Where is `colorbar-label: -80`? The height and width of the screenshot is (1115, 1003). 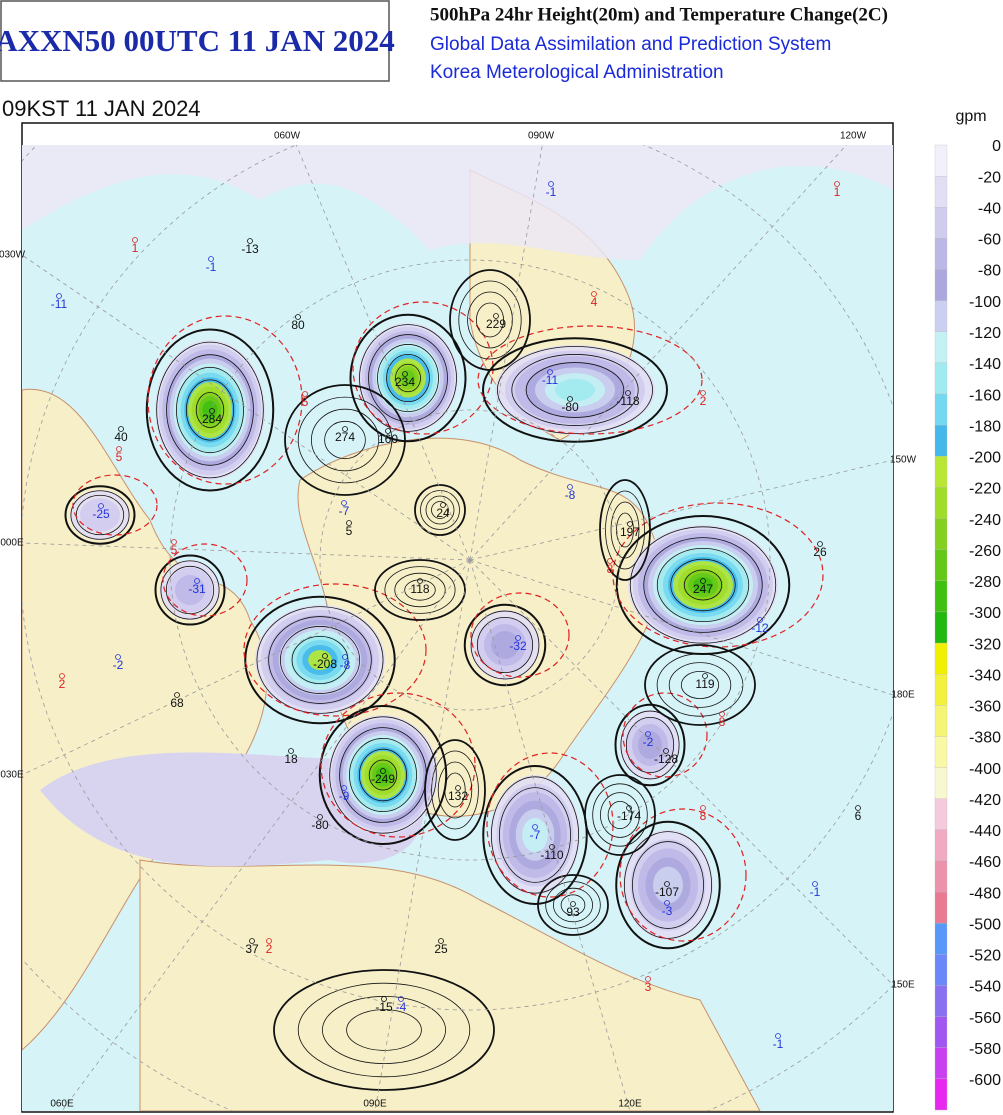
colorbar-label: -80 is located at coordinates (989, 271).